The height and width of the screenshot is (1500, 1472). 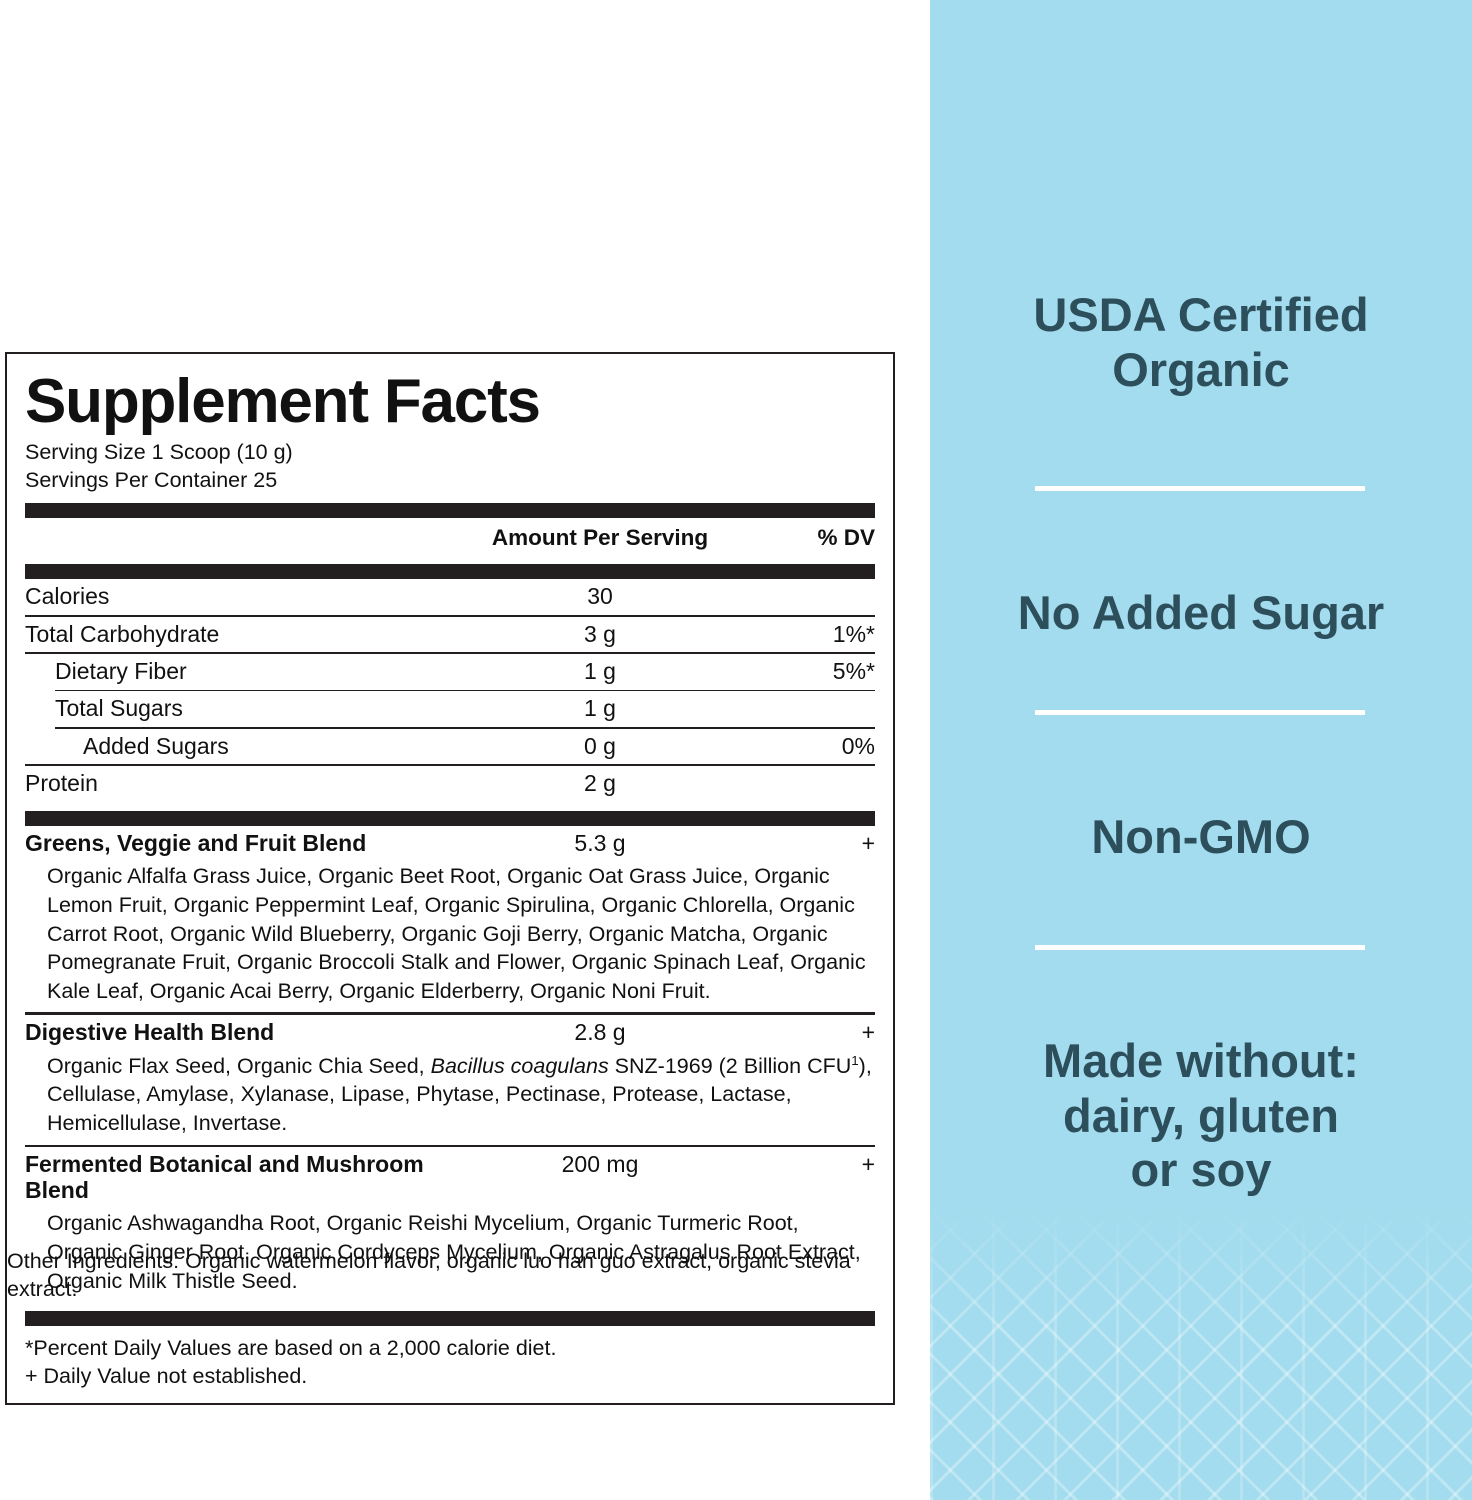 I want to click on blend-header-greens: Greens, Veggie and Fruit Blend 5.3 g +, so click(x=450, y=844).